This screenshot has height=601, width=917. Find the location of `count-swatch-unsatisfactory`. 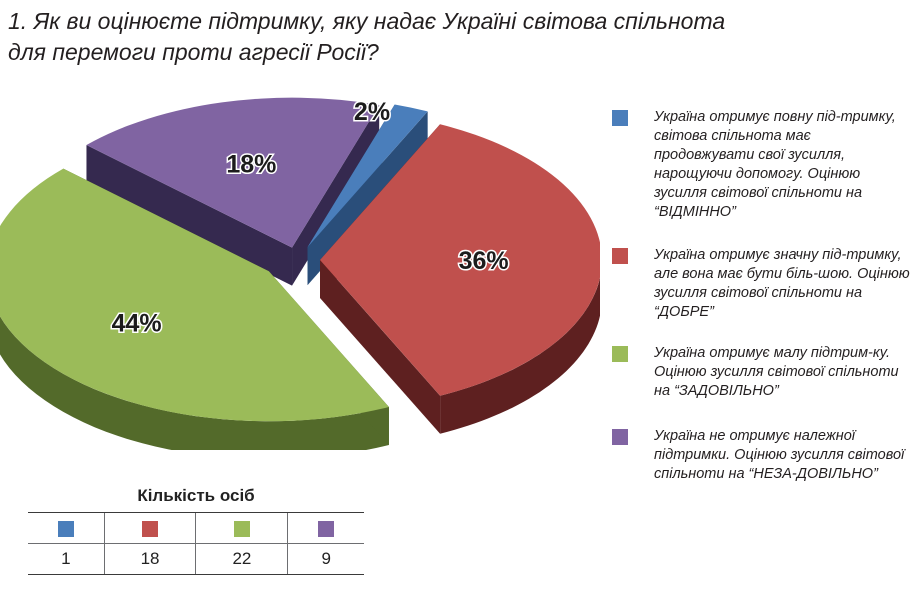

count-swatch-unsatisfactory is located at coordinates (326, 528).